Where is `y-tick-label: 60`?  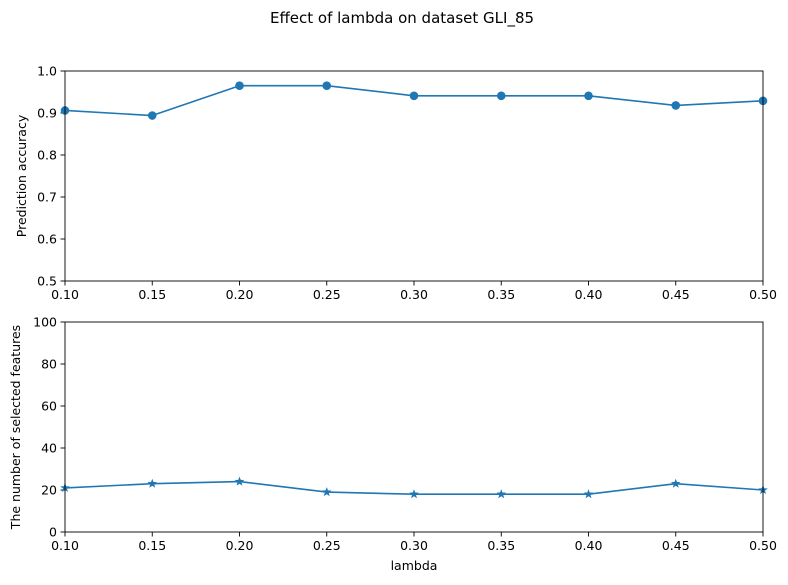
y-tick-label: 60 is located at coordinates (49, 406).